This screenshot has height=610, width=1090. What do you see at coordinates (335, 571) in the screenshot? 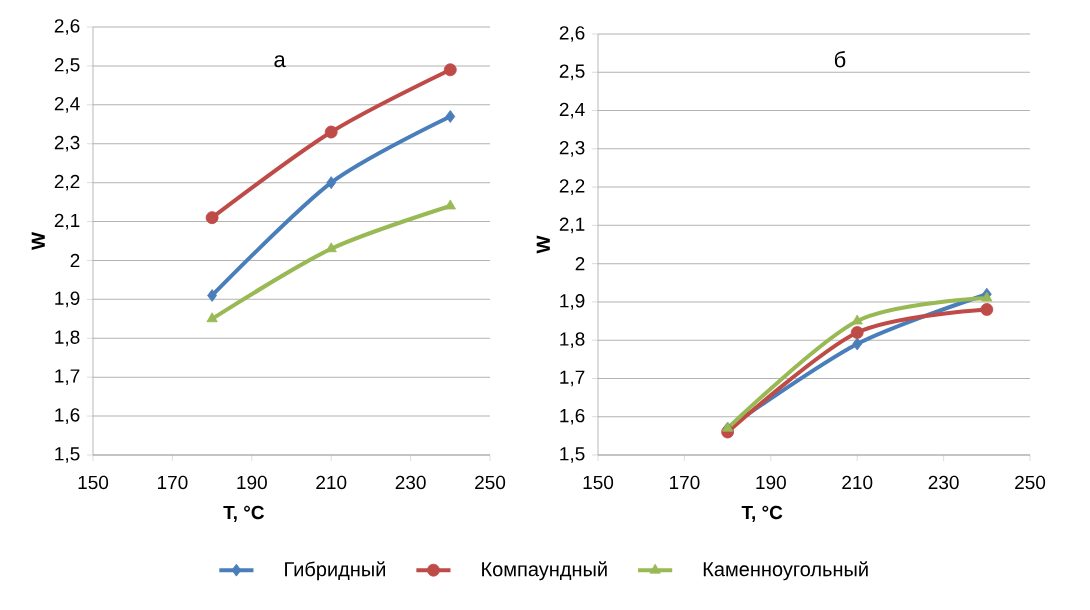
I see `legend-label: Гибридный` at bounding box center [335, 571].